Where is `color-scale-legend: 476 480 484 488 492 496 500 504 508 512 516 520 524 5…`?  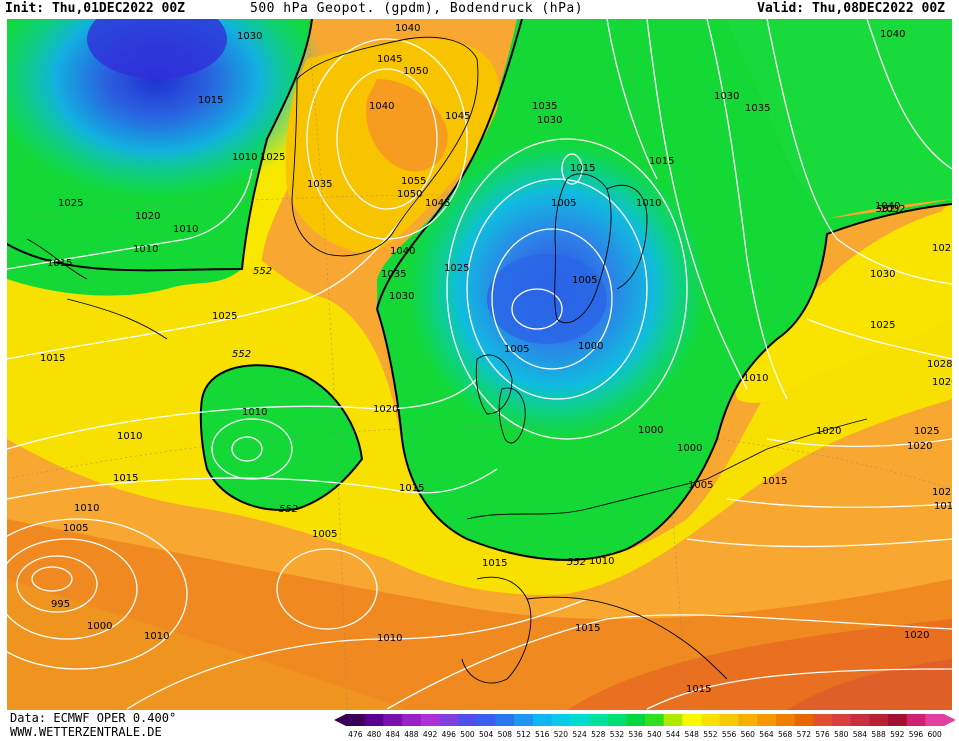
color-scale-legend: 476 480 484 488 492 496 500 504 508 512 516 520 524 5… is located at coordinates (645, 726).